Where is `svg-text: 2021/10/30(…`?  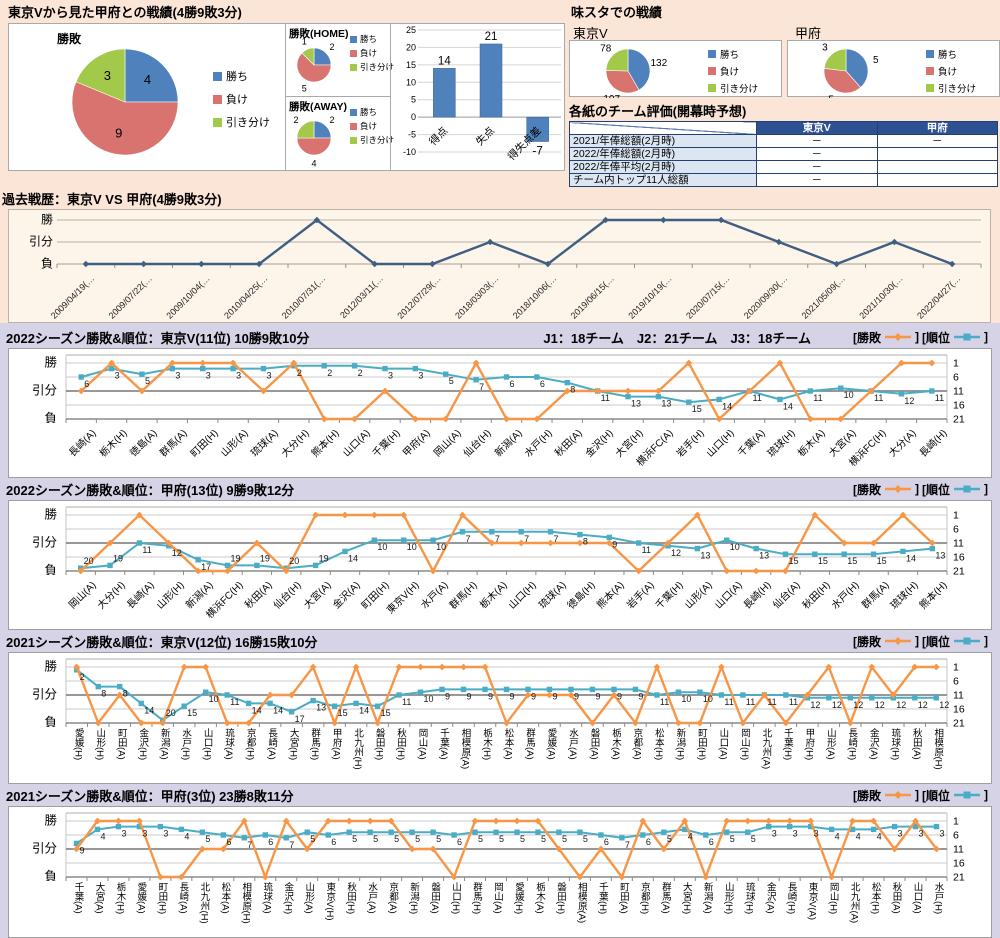 svg-text: 2021/10/30(… is located at coordinates (880, 296).